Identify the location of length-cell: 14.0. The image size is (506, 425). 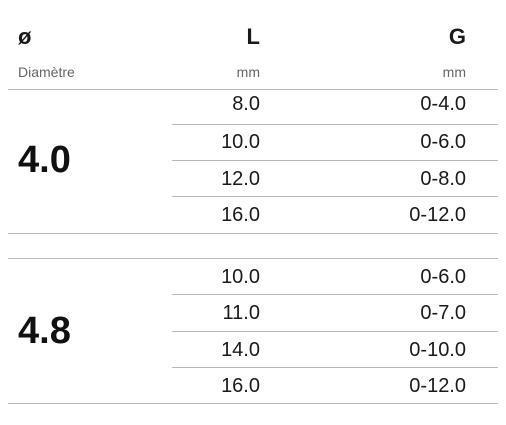
(240, 350).